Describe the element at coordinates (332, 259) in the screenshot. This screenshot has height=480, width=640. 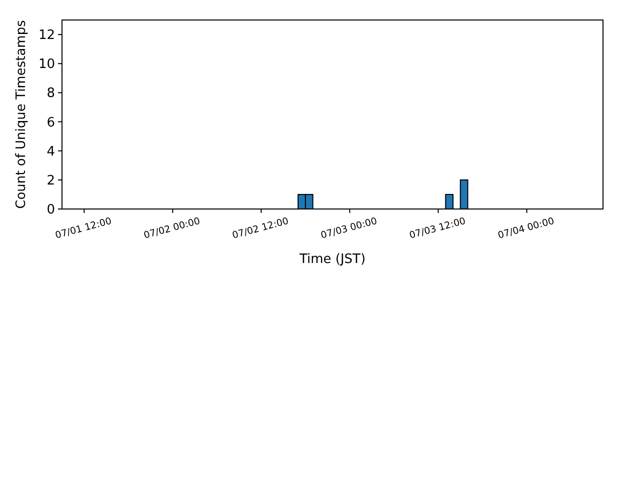
I see `x-axis-title: Time (JST)` at that location.